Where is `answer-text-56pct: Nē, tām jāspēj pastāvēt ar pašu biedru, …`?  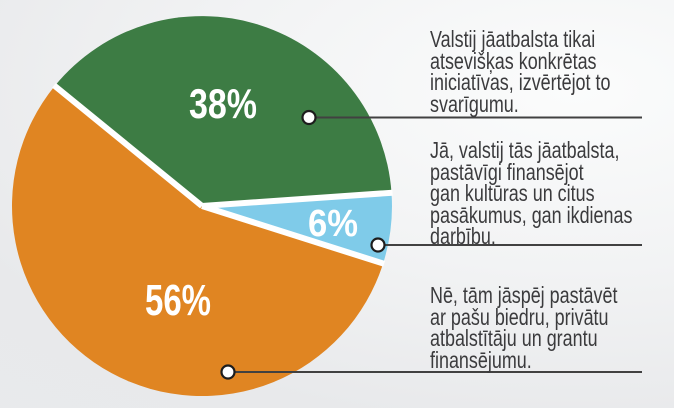
answer-text-56pct: Nē, tām jāspēj pastāvēt ar pašu biedru, … is located at coordinates (524, 327).